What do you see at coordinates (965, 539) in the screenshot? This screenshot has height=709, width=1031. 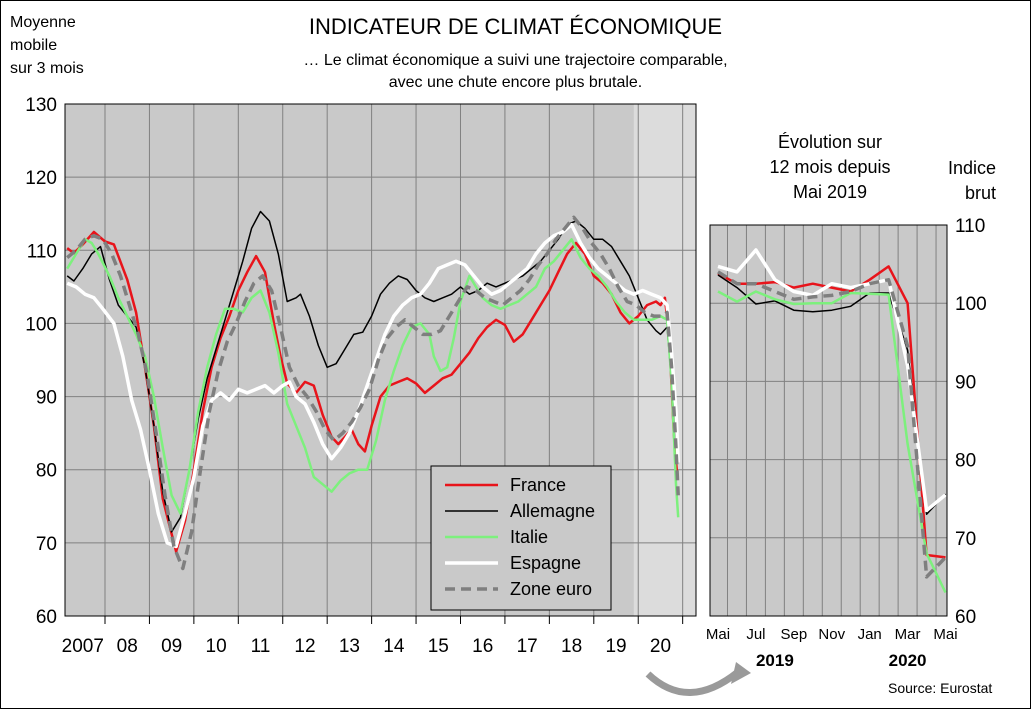 I see `side-y-tick-label: 70` at bounding box center [965, 539].